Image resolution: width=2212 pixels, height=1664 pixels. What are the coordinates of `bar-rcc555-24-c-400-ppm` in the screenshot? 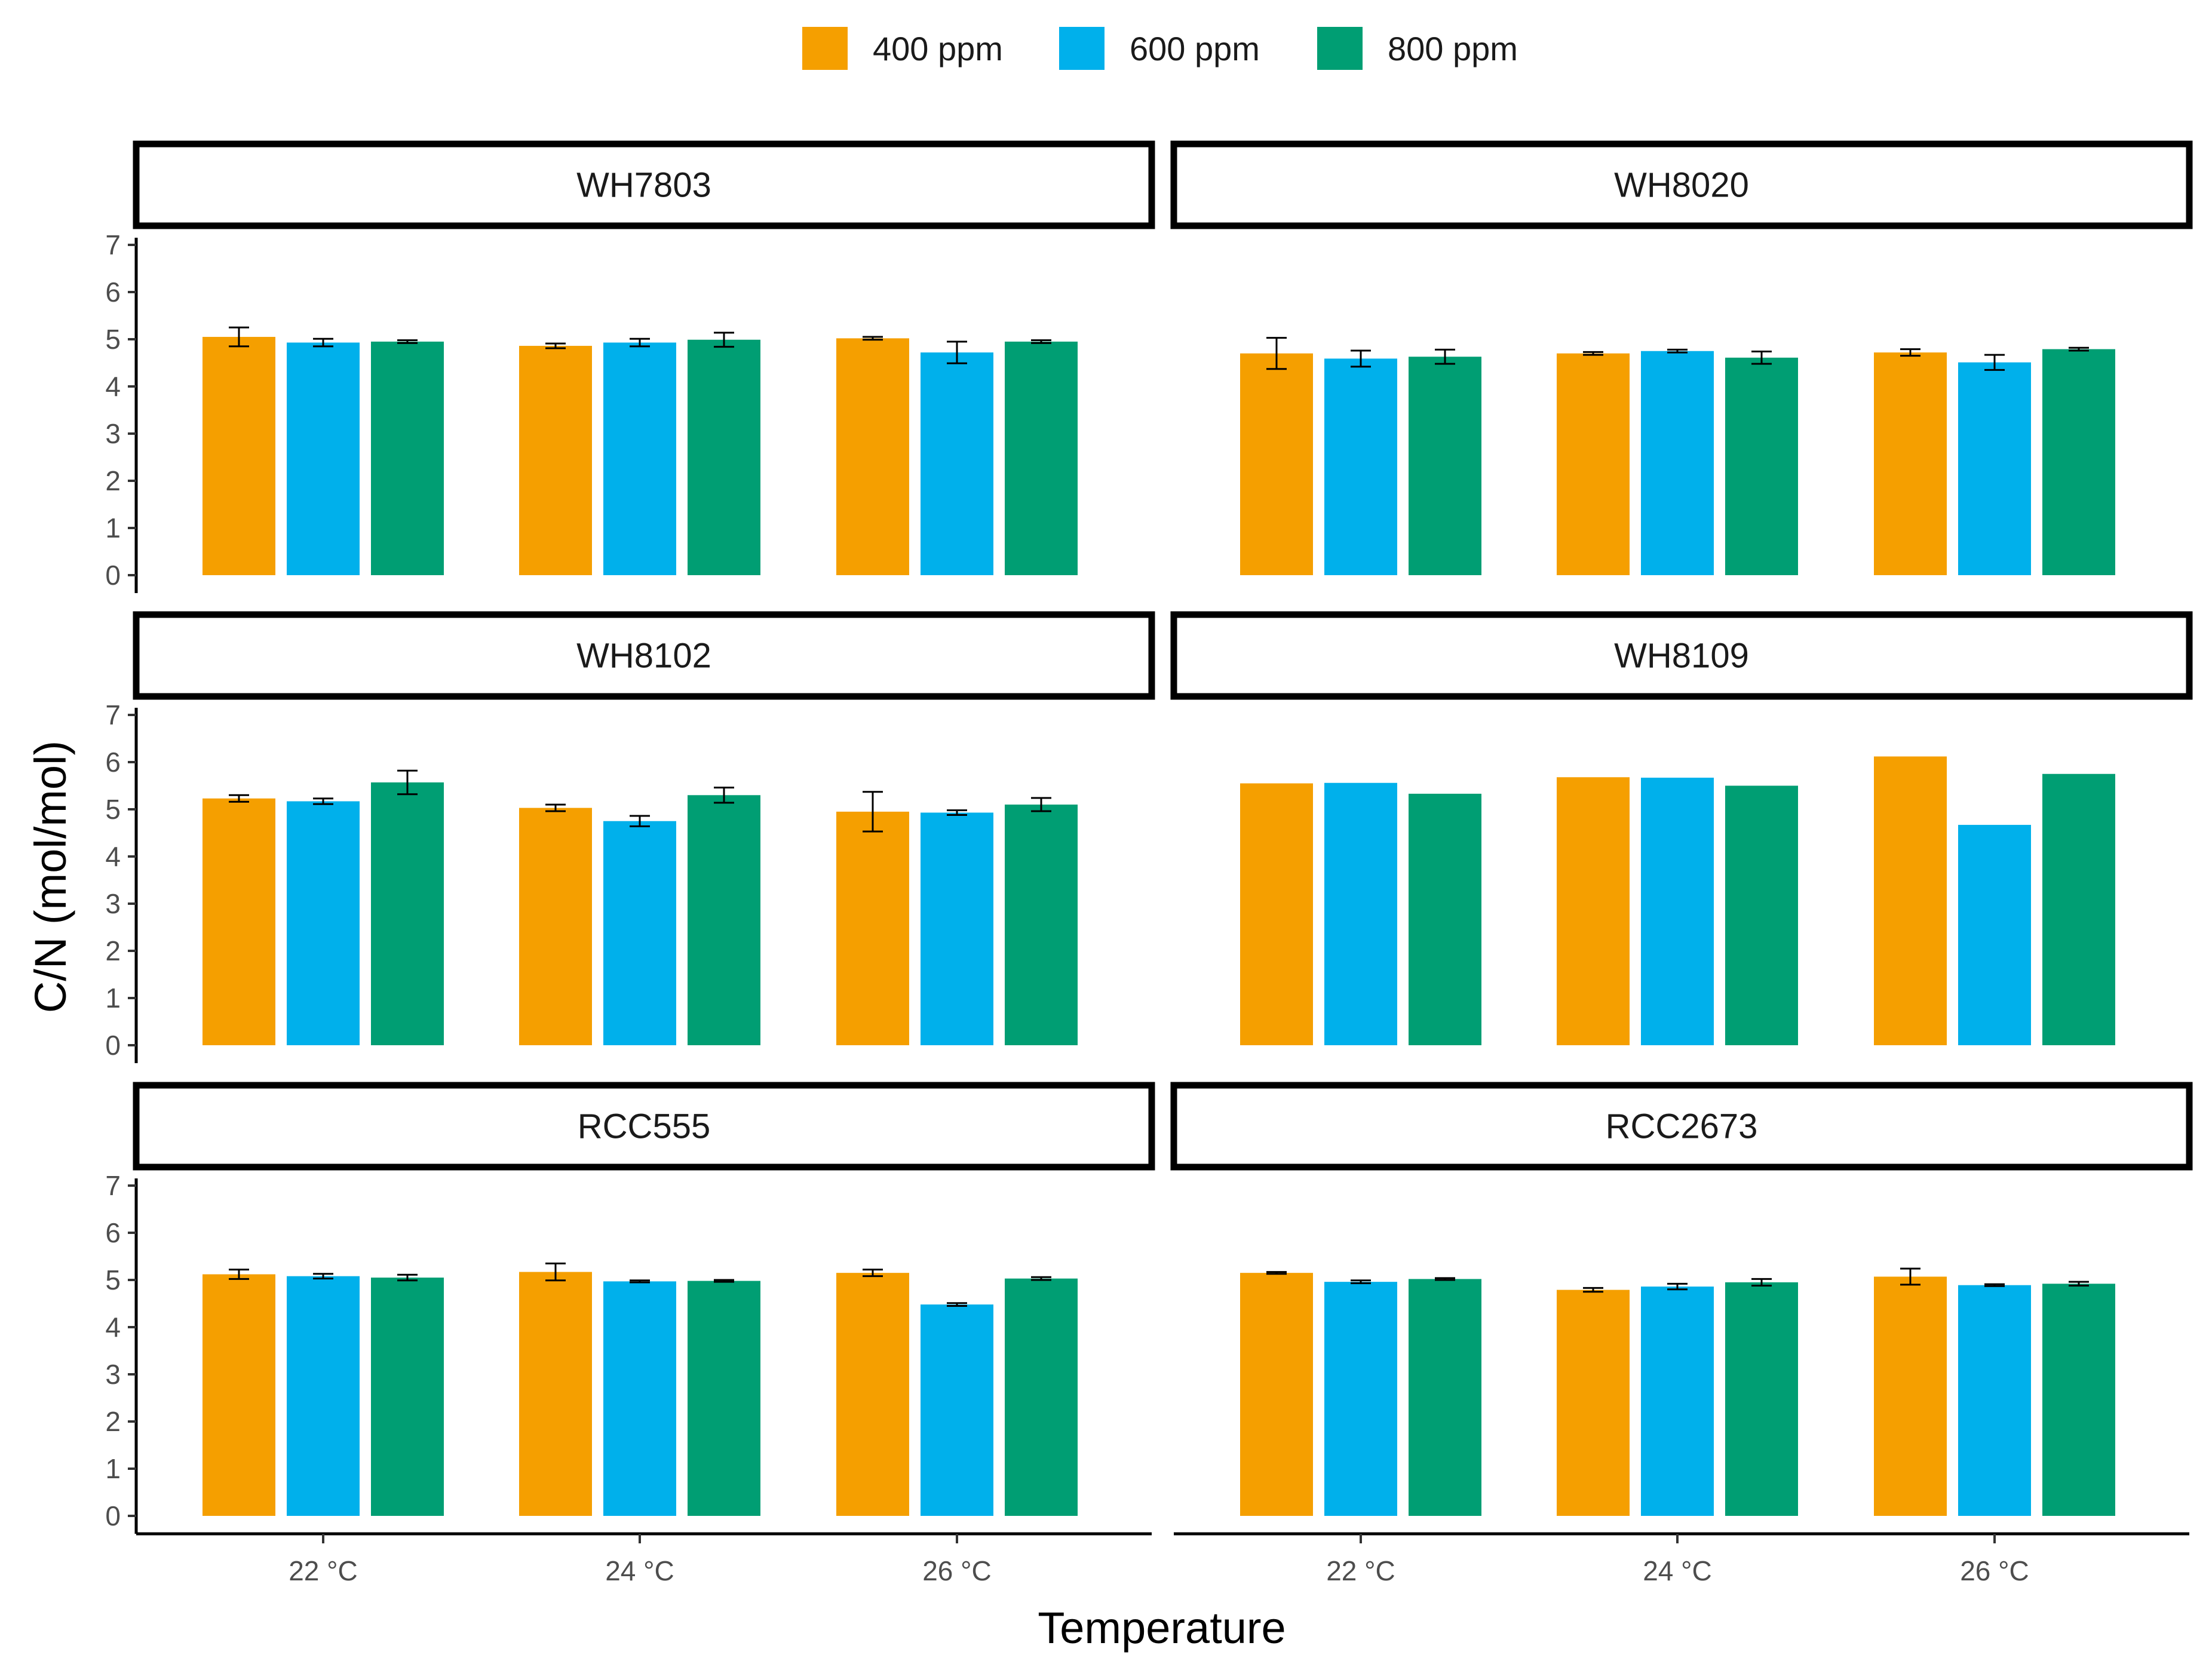 It's located at (555, 1394).